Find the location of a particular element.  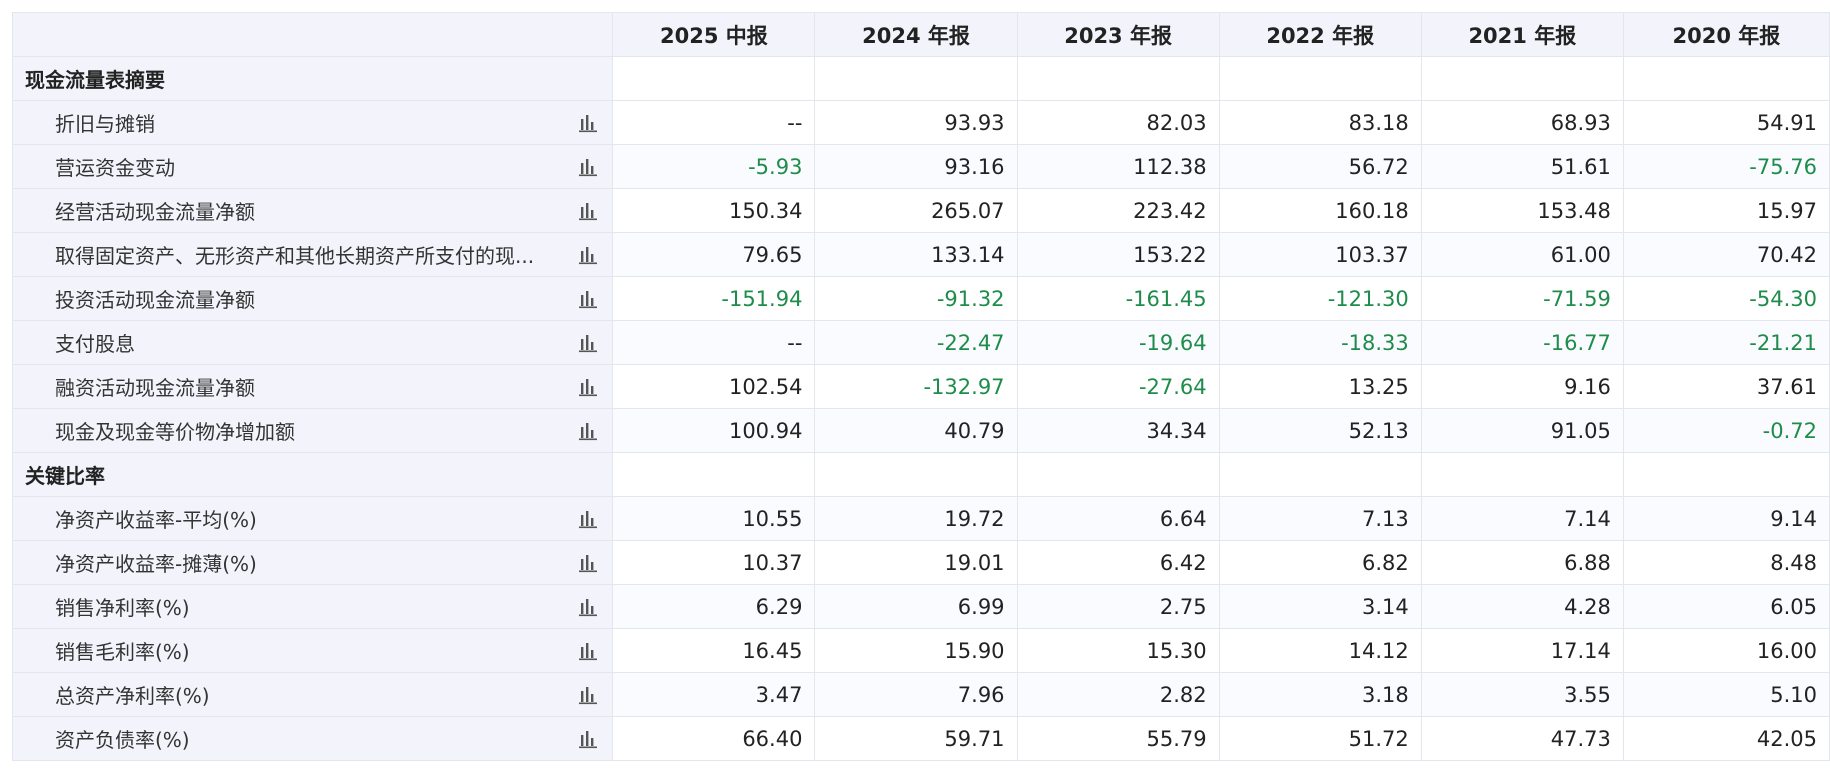

table-row: 销售毛利率(%) 16.45 15.90 15.30 14.12 17.14 16.00 is located at coordinates (921, 650).